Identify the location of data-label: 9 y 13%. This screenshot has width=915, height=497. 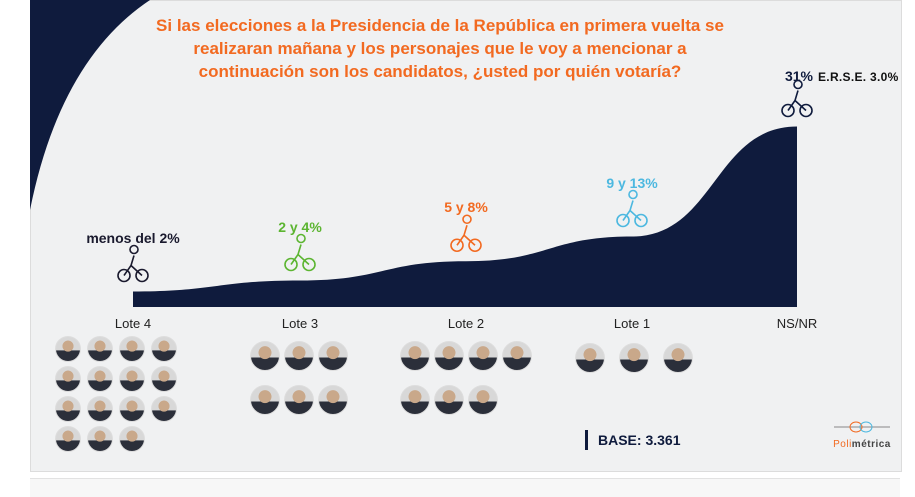
(632, 182).